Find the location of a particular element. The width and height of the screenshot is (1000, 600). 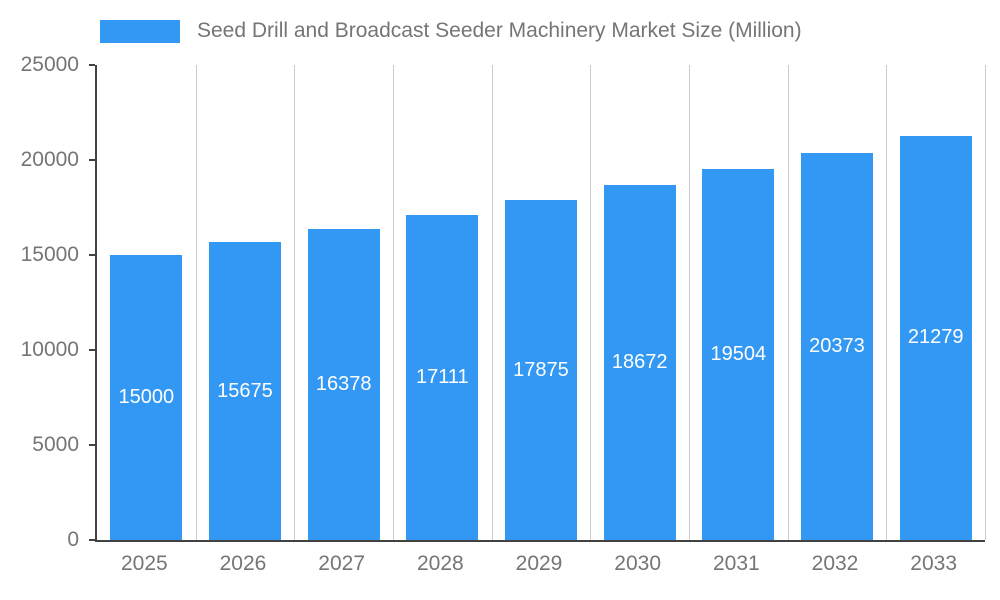

x-tick-label: 2033 is located at coordinates (934, 563).